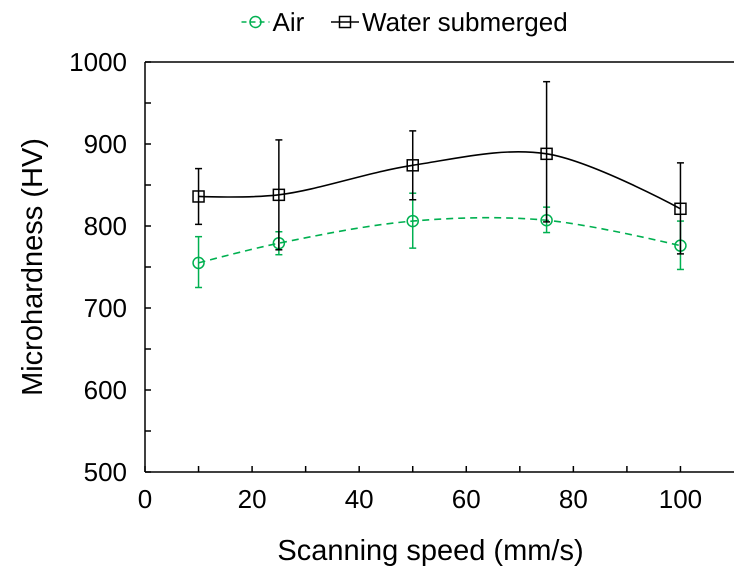 This screenshot has height=572, width=736. I want to click on y-tick-label: 700, so click(105, 308).